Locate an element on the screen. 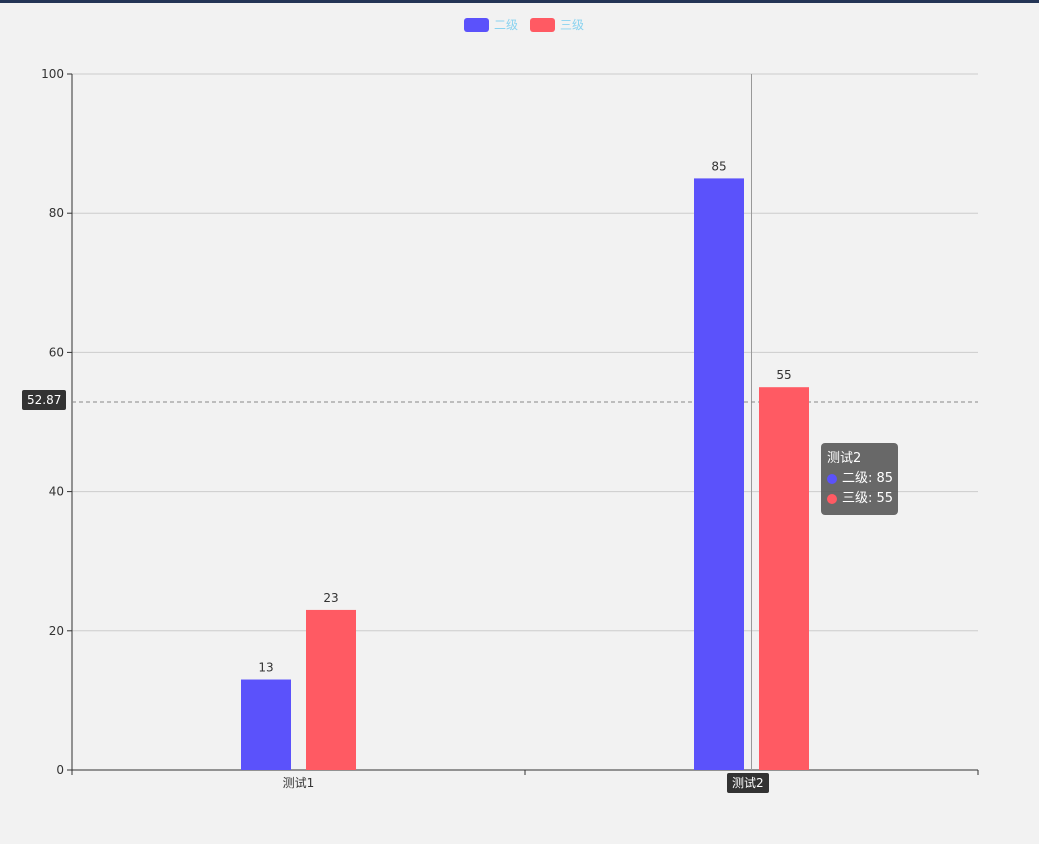 This screenshot has height=844, width=1039. bar-value-label: 23 is located at coordinates (330, 598).